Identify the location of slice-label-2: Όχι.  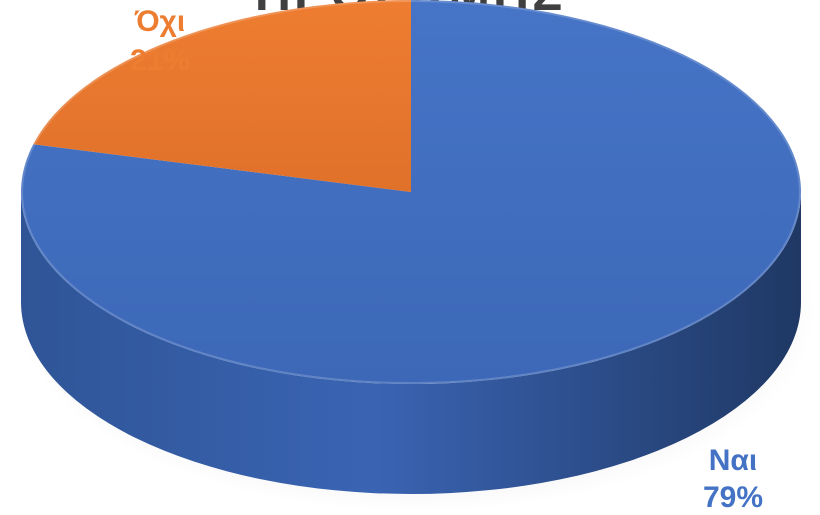
(159, 21).